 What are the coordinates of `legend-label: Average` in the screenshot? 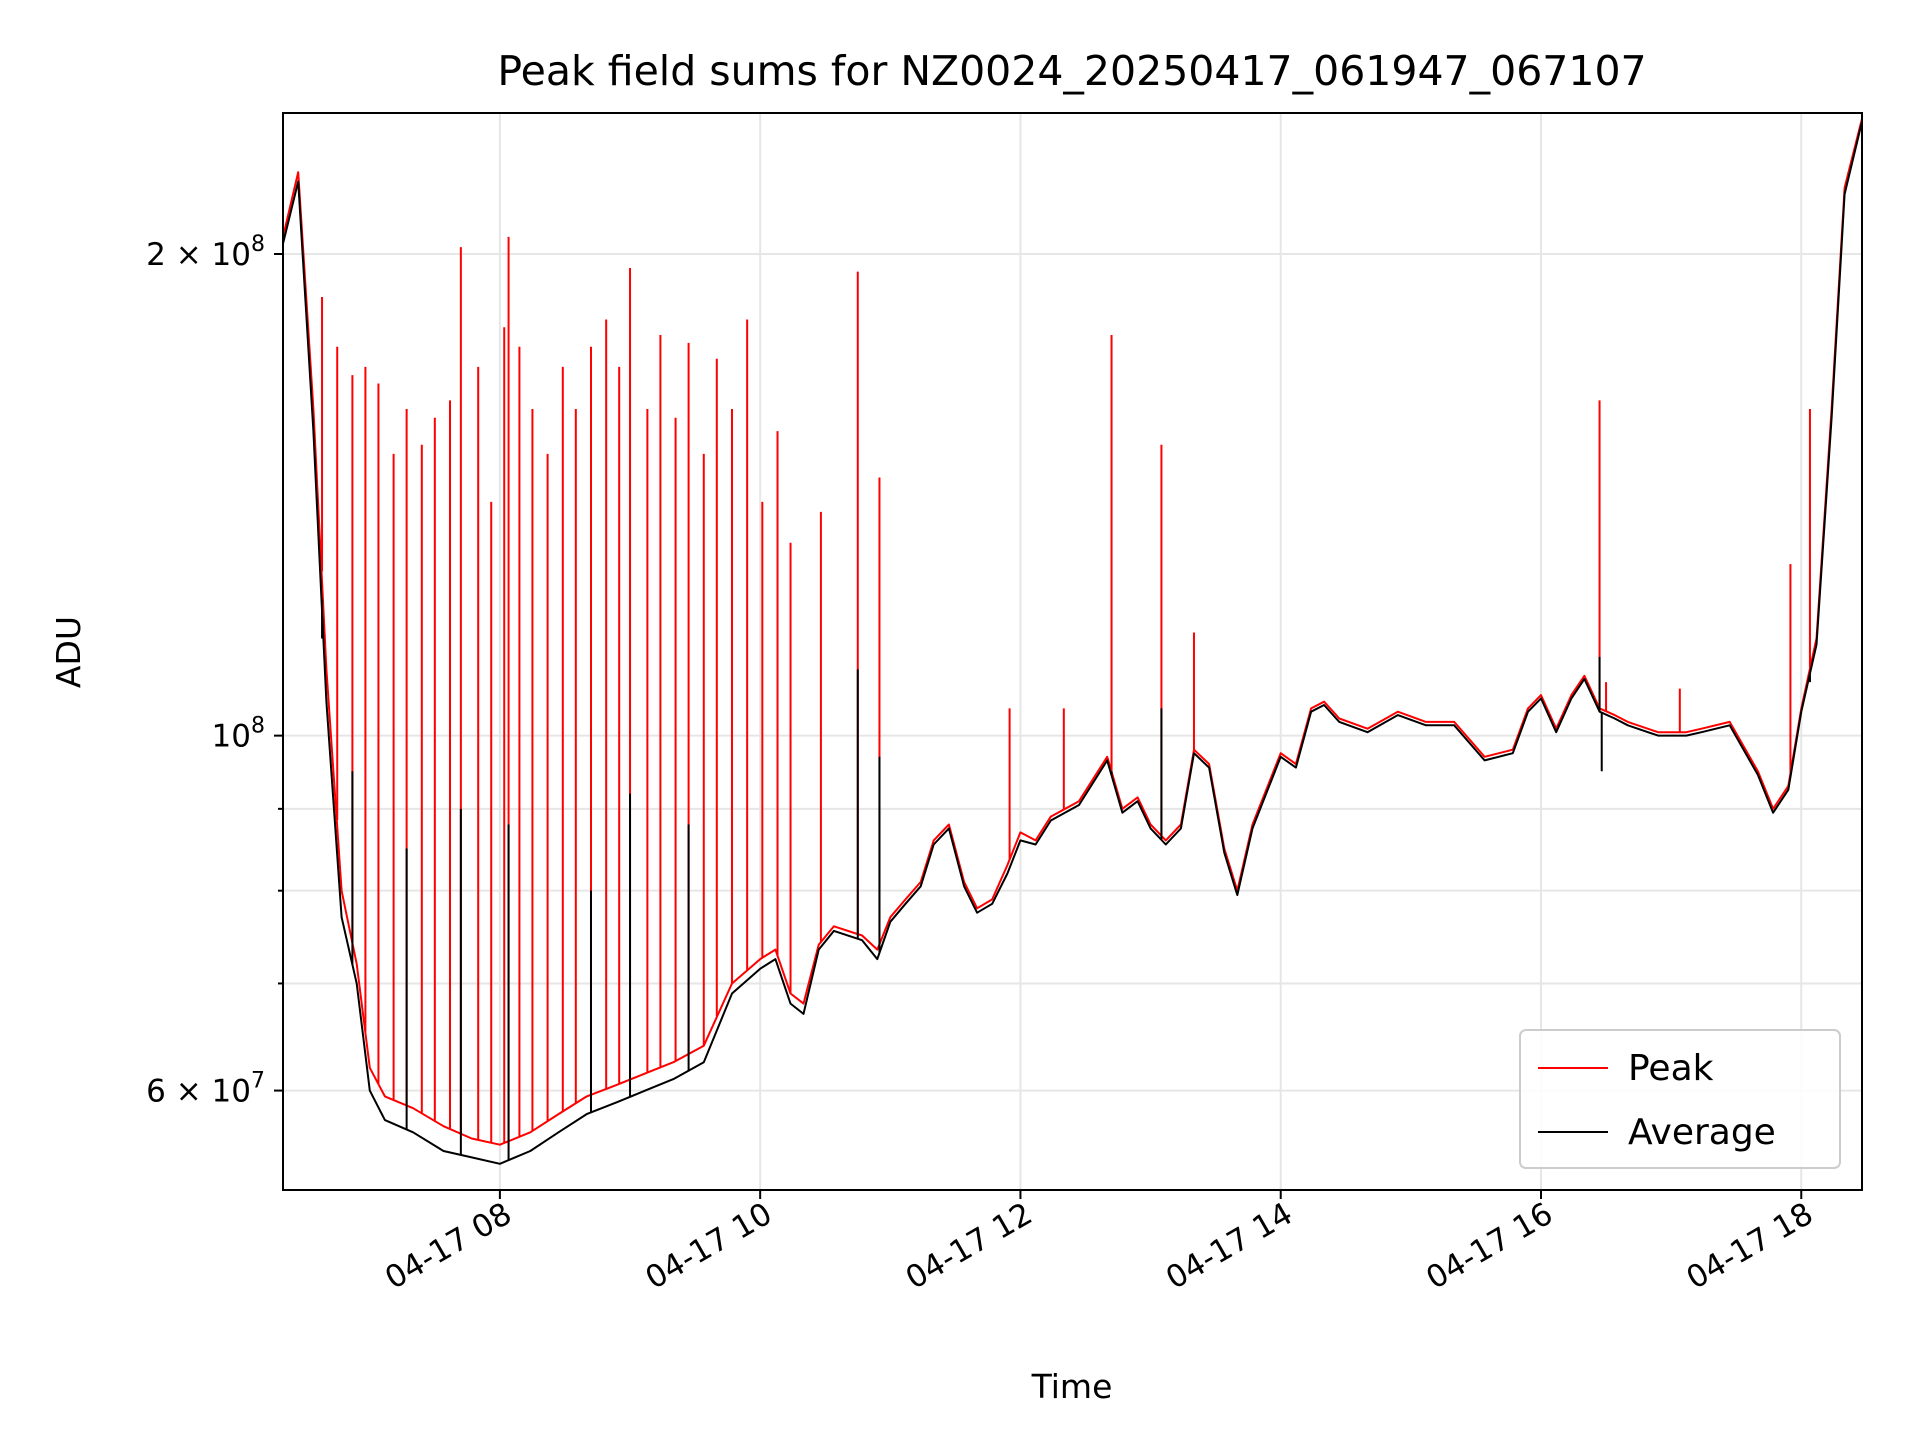 It's located at (1702, 1132).